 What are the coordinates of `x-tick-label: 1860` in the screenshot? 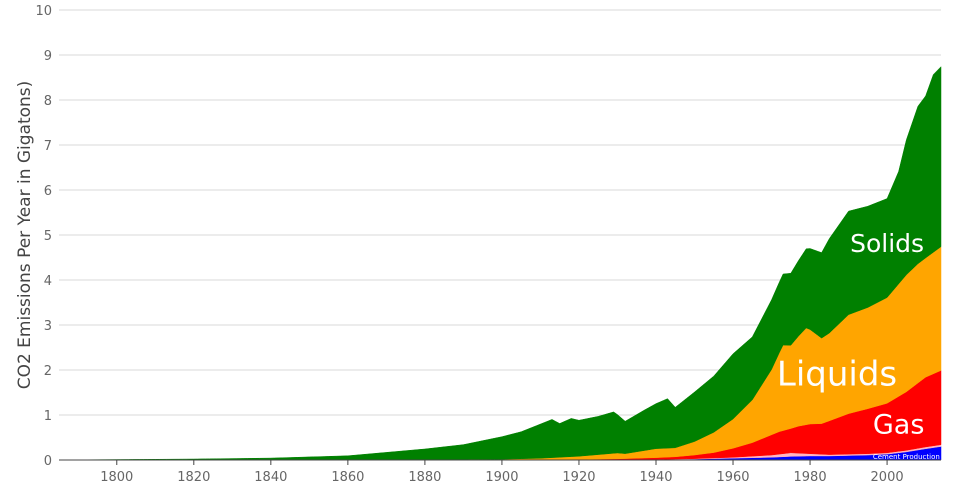 It's located at (347, 477).